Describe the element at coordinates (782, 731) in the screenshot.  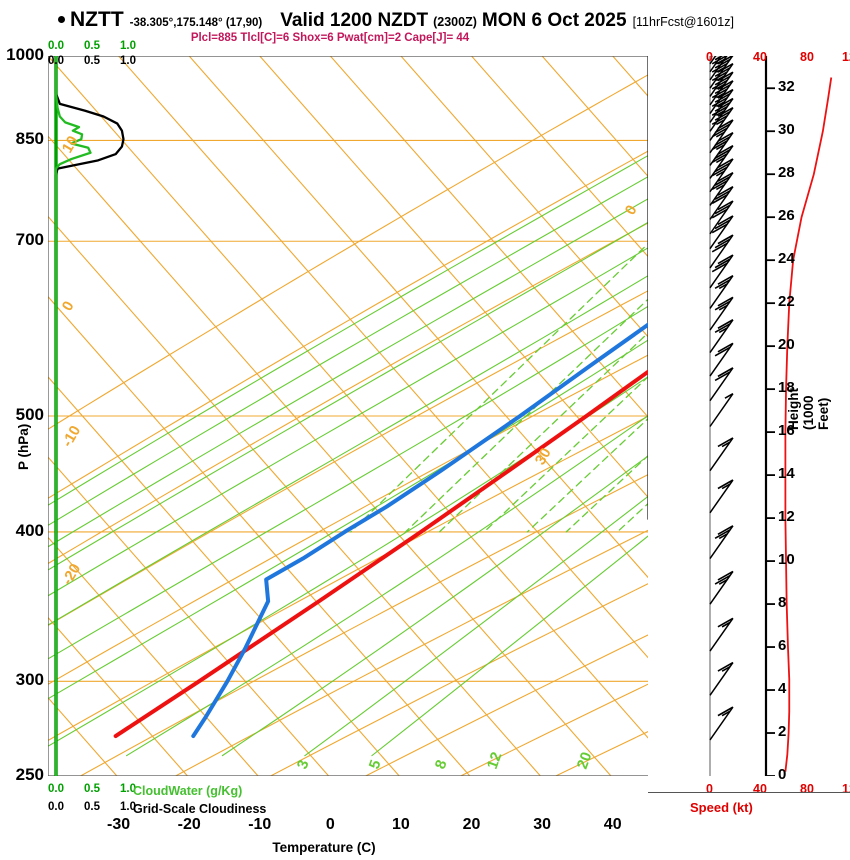
I see `height-tick-label: 2` at that location.